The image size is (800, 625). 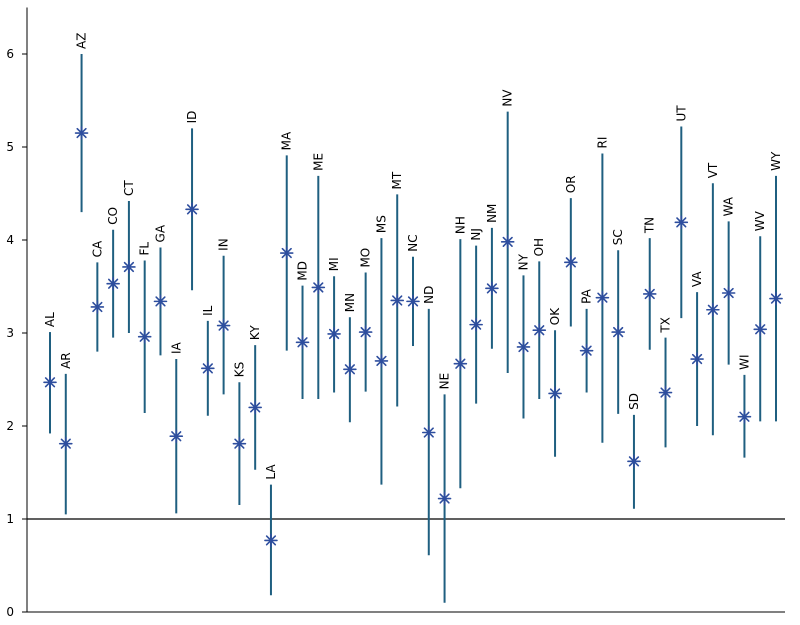 What do you see at coordinates (618, 237) in the screenshot?
I see `state-label-sc: SC` at bounding box center [618, 237].